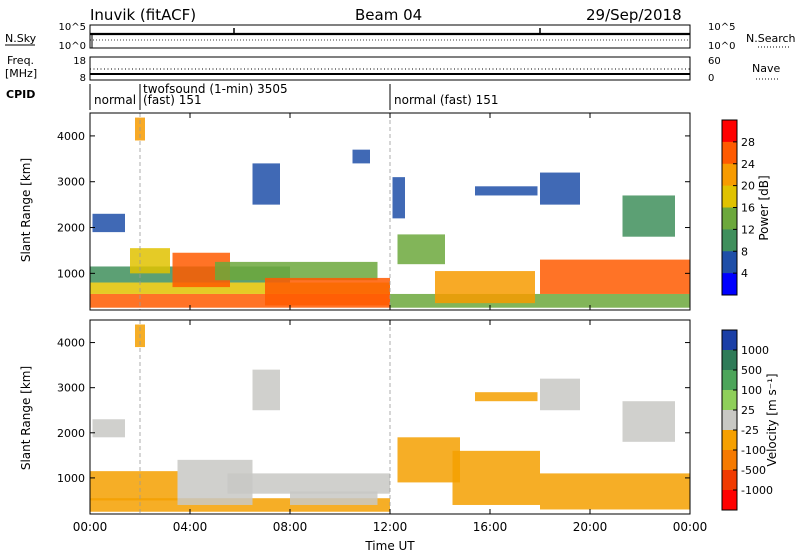 The width and height of the screenshot is (800, 554). Describe the element at coordinates (751, 390) in the screenshot. I see `colorbar-tick-label: 100` at that location.